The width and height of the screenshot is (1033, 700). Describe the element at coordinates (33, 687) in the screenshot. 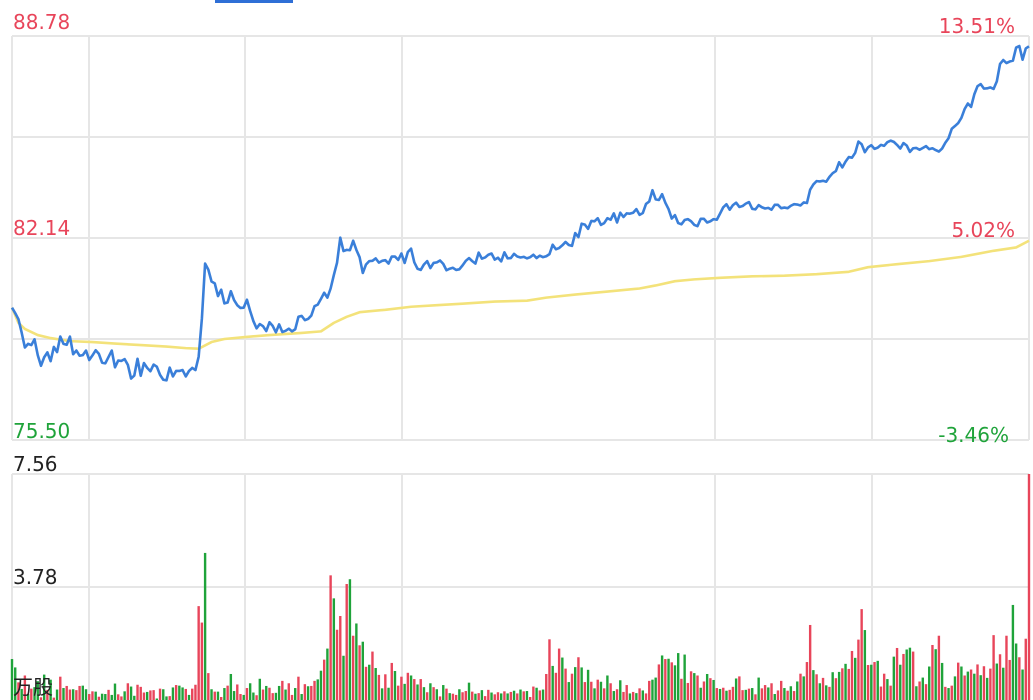

I see `volume-unit-label: 万股` at that location.